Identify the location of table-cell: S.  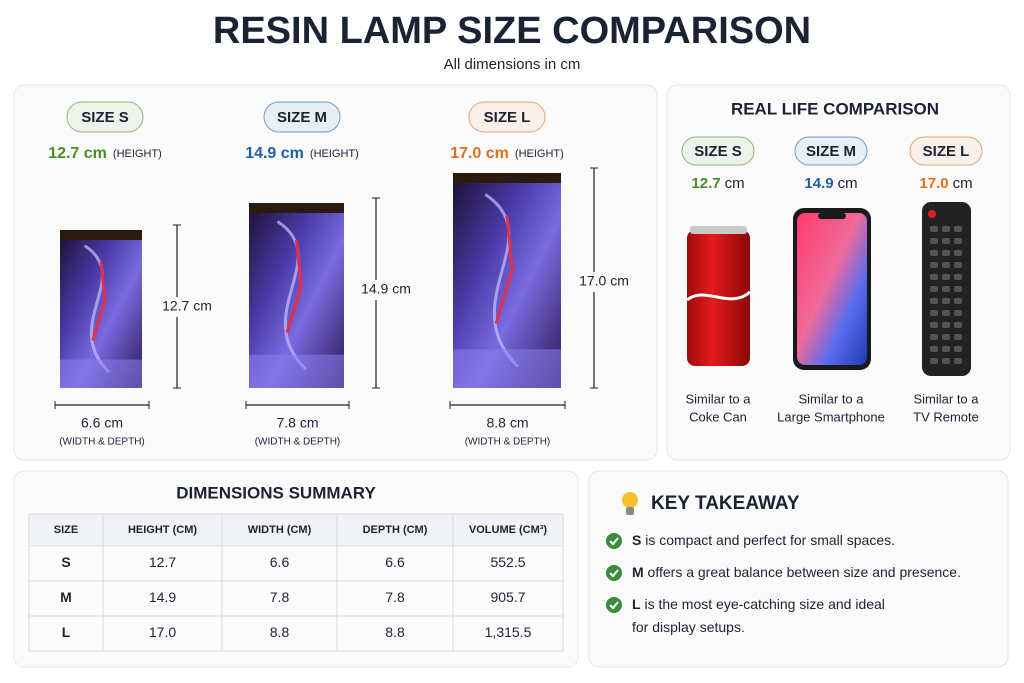
(65, 562).